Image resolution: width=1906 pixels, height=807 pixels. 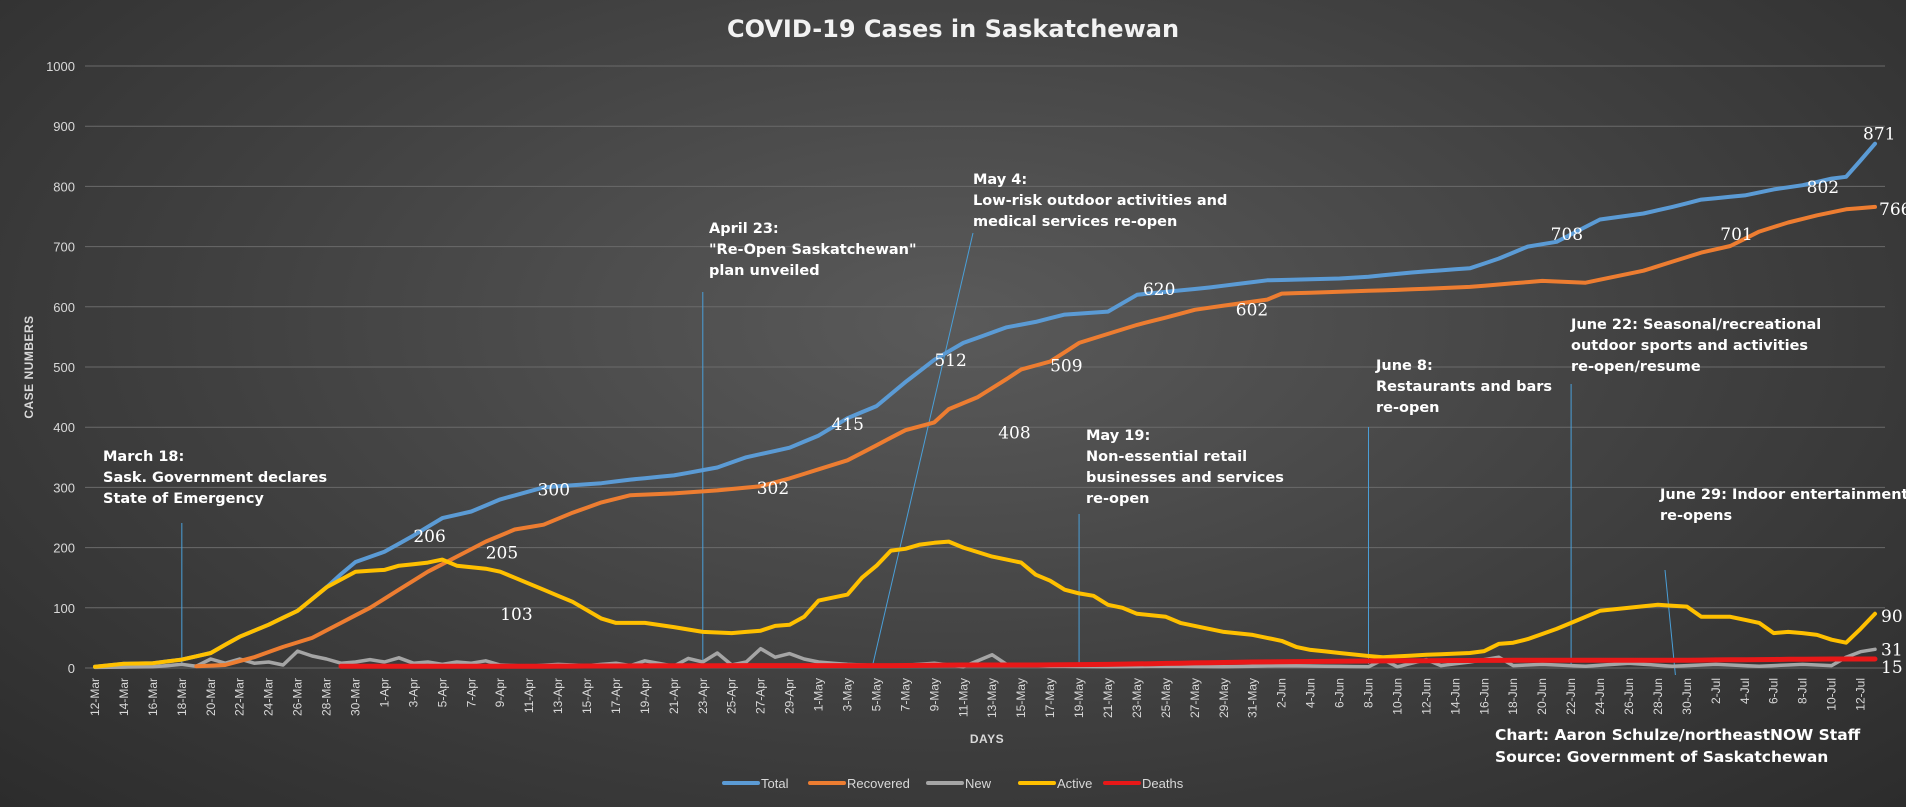 I want to click on x-tick-label: 9-Apr, so click(x=500, y=692).